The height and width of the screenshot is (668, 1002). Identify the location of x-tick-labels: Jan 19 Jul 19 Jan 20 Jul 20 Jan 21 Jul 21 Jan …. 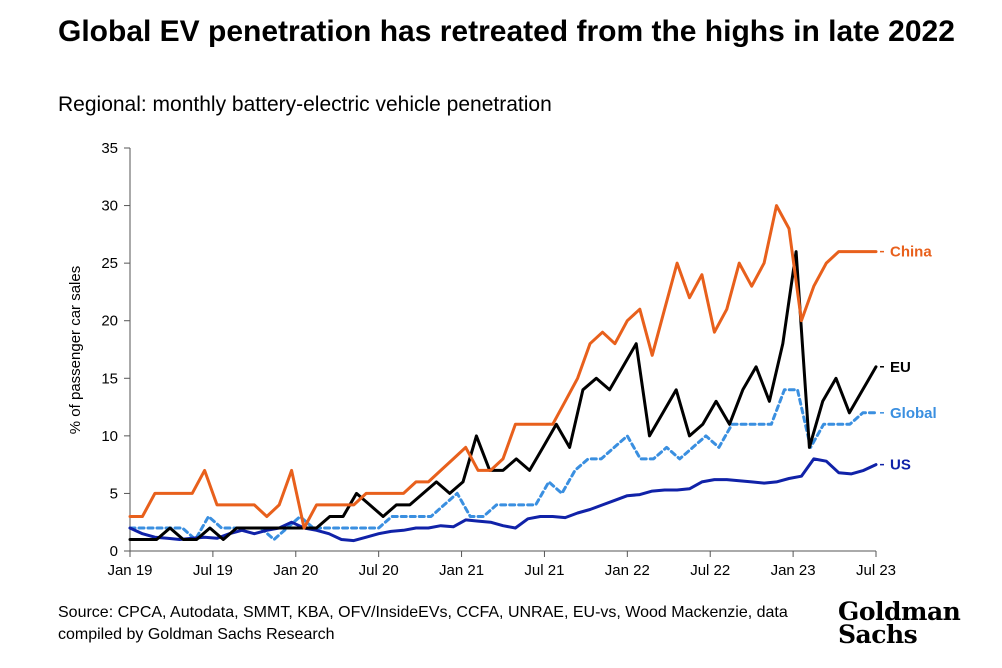
(501, 565).